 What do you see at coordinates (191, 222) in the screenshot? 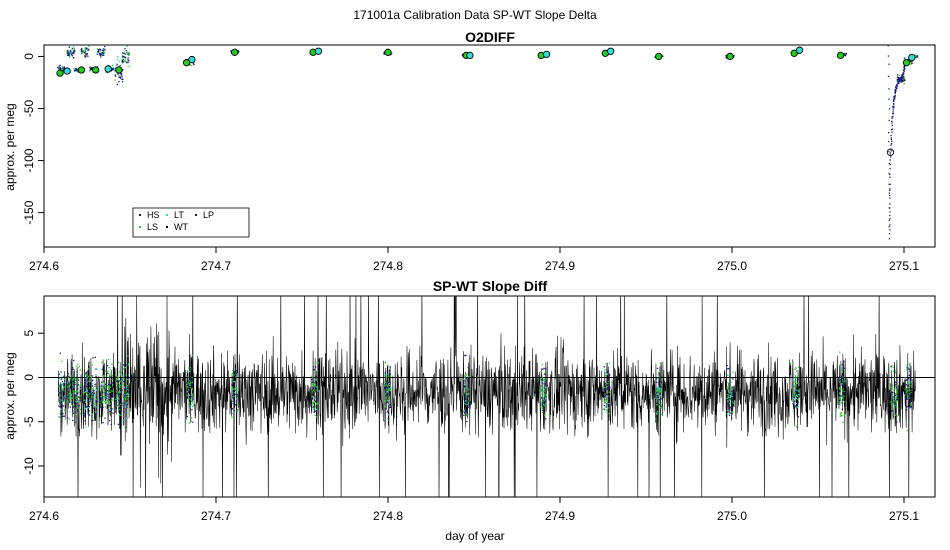
I see `legend-box` at bounding box center [191, 222].